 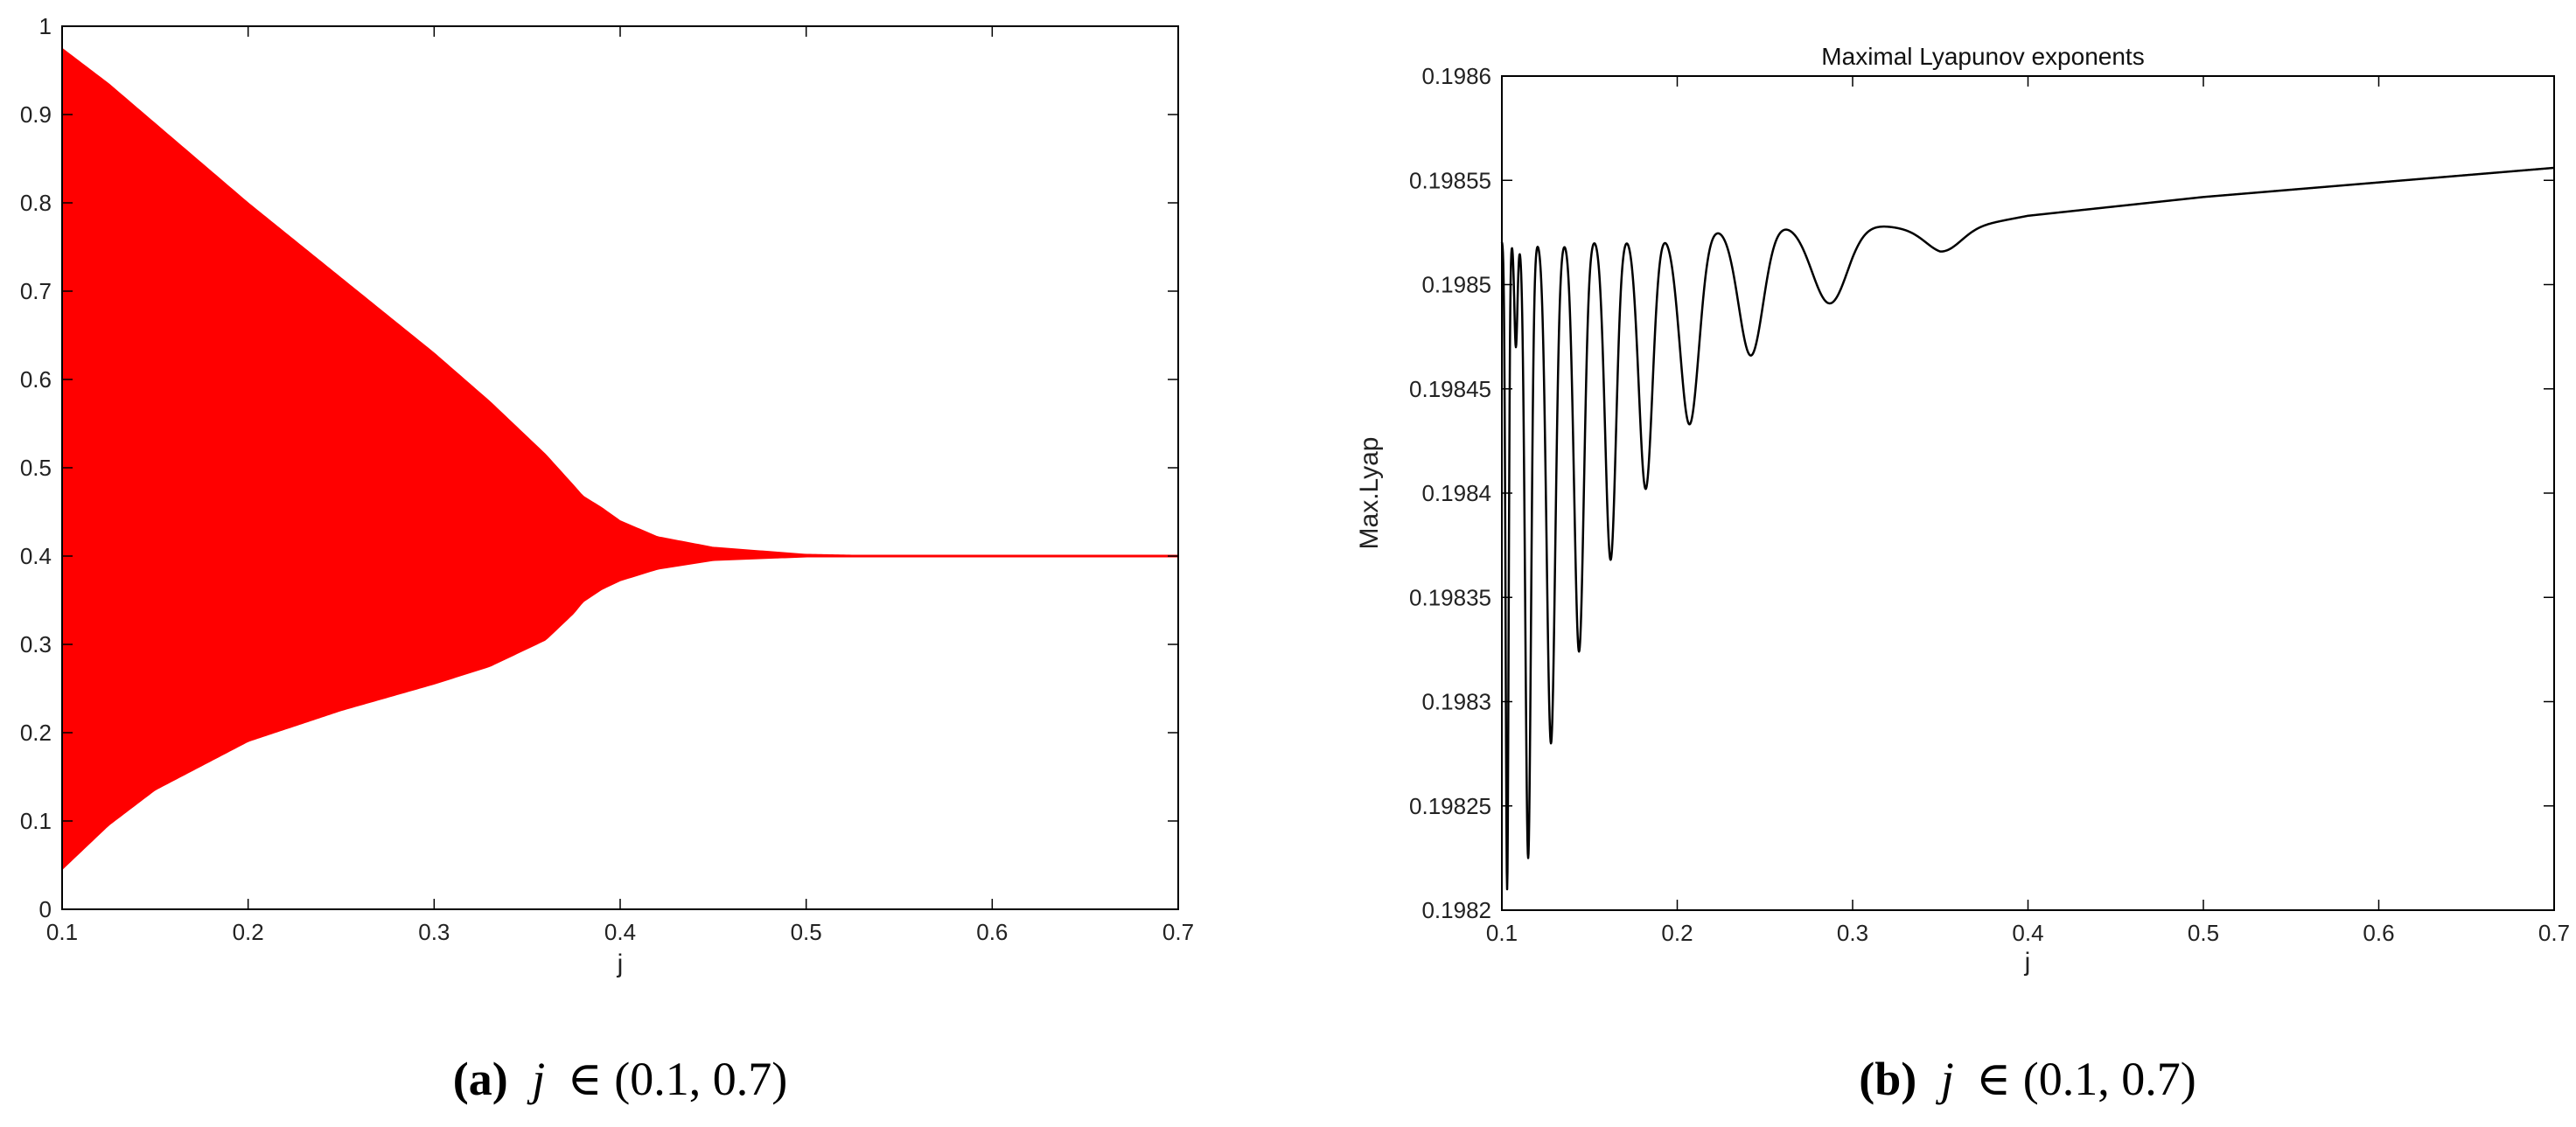 What do you see at coordinates (36, 291) in the screenshot?
I see `a-ytick-label: 0.7` at bounding box center [36, 291].